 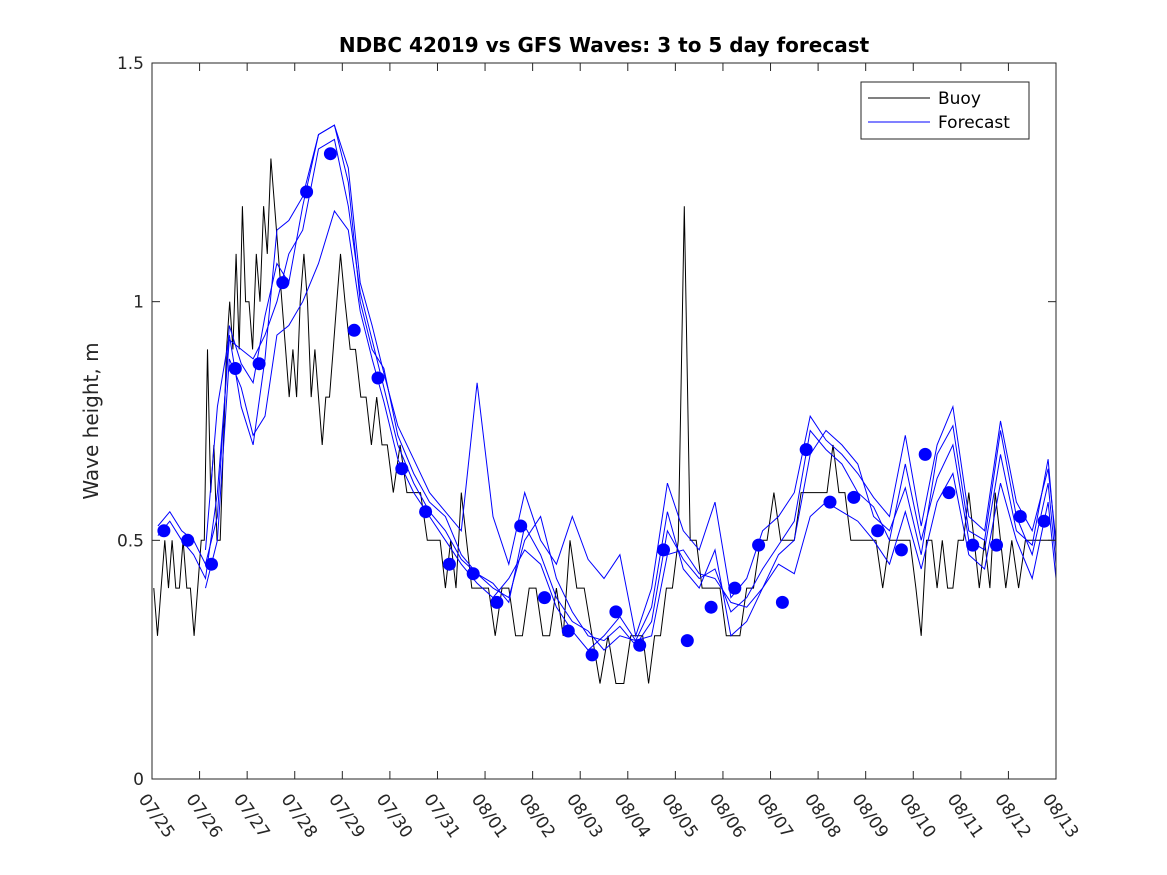 What do you see at coordinates (91, 420) in the screenshot?
I see `y-axis-label: Wave height, m` at bounding box center [91, 420].